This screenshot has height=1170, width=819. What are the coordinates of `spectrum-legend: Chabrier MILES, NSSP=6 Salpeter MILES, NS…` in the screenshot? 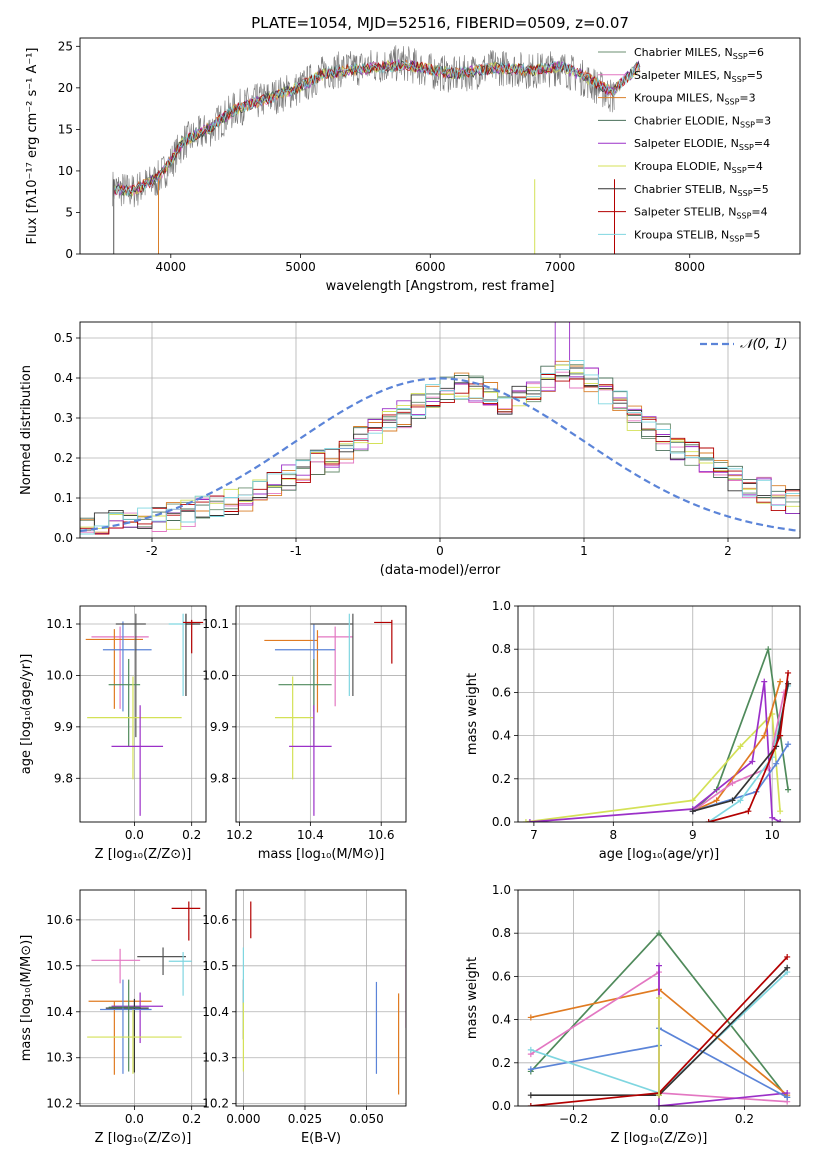 It's located at (684, 144).